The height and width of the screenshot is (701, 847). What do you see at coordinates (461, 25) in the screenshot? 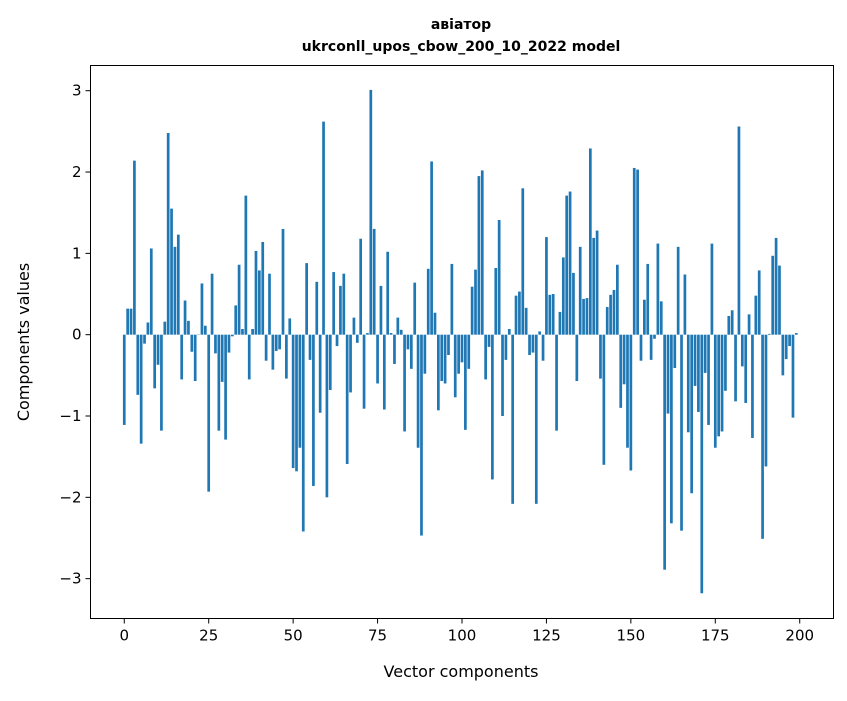
I see `chart-title-line-1: авіатор` at bounding box center [461, 25].